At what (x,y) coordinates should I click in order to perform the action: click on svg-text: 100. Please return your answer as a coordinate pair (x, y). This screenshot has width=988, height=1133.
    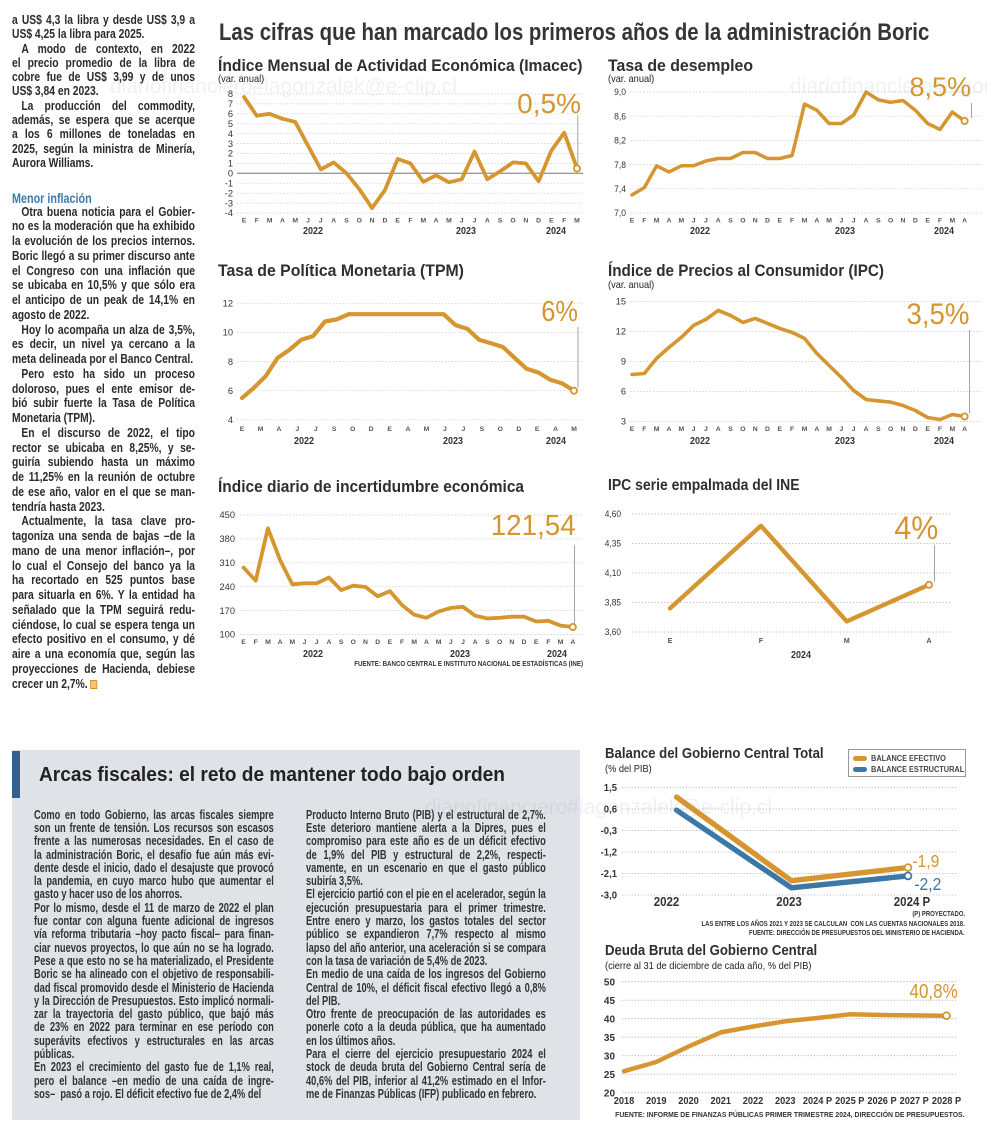
    Looking at the image, I should click on (227, 635).